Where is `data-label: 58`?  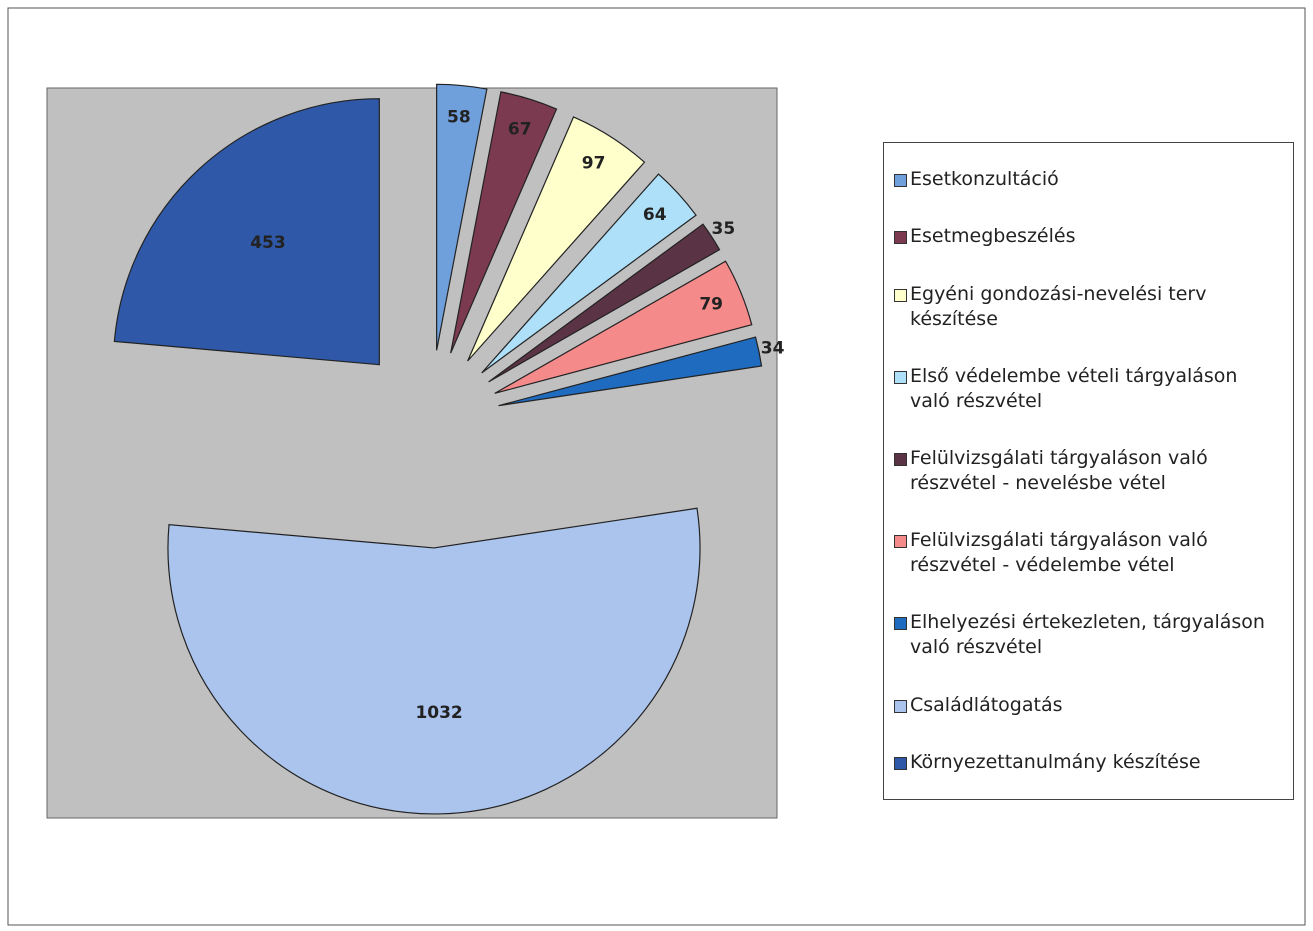
data-label: 58 is located at coordinates (459, 117).